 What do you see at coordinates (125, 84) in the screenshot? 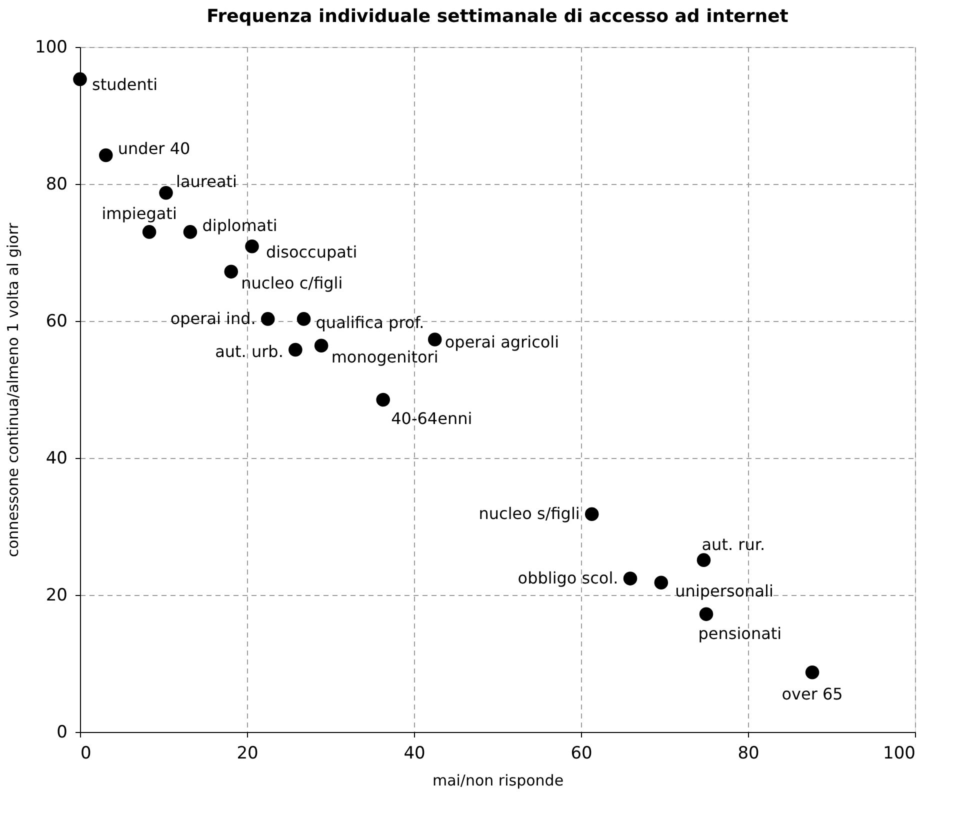
I see `annotation: studenti` at bounding box center [125, 84].